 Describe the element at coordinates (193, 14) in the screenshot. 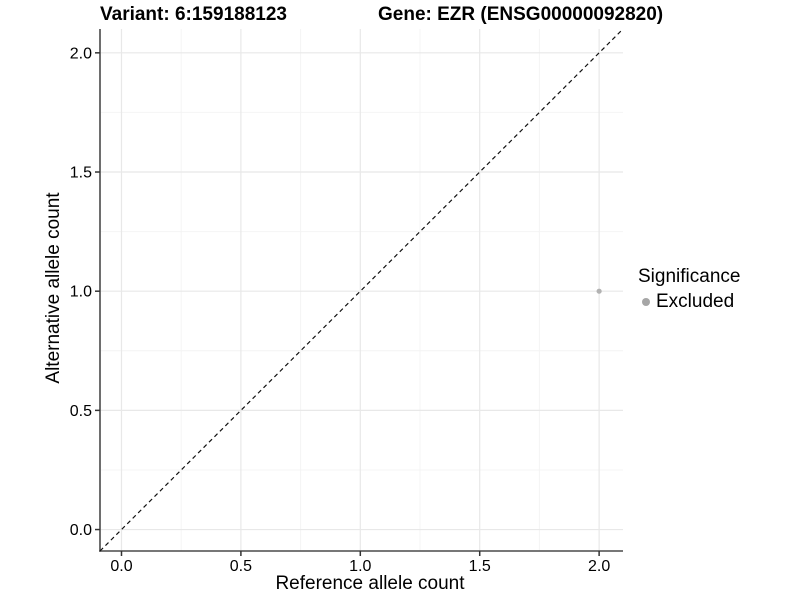

I see `plot-title-variant: Variant: 6:159188123` at that location.